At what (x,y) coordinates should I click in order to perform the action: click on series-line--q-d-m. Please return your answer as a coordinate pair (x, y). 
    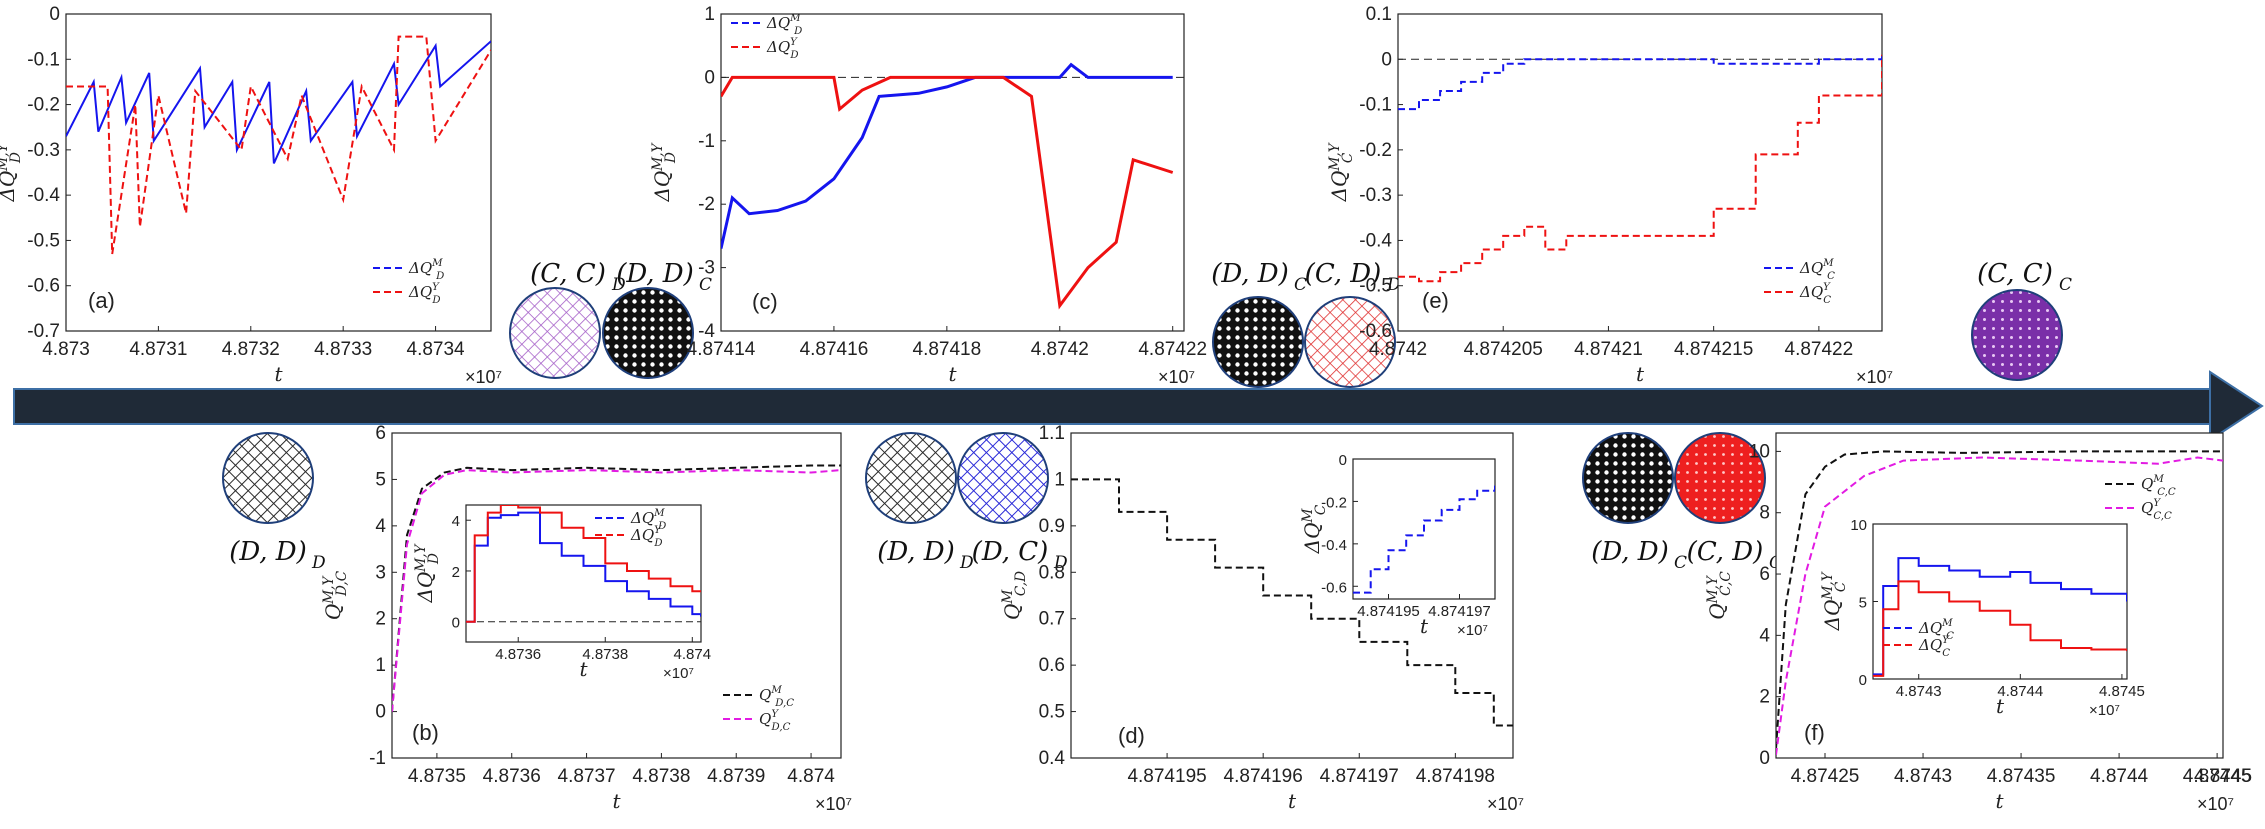
    Looking at the image, I should click on (583, 567).